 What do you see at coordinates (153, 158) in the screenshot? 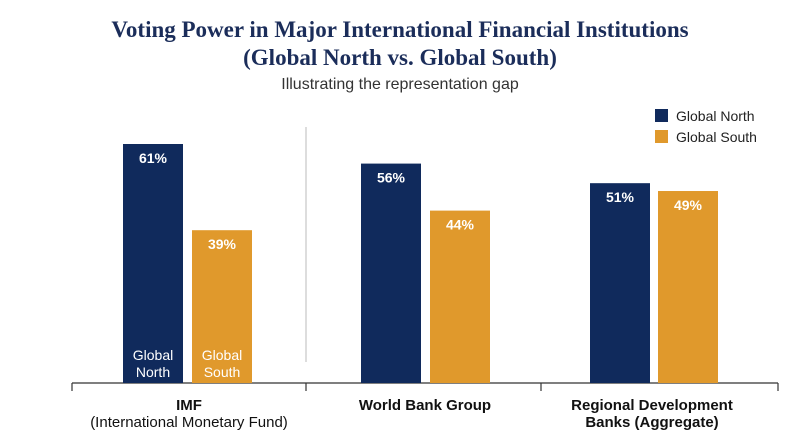
I see `data-label-global-north-0: 61%` at bounding box center [153, 158].